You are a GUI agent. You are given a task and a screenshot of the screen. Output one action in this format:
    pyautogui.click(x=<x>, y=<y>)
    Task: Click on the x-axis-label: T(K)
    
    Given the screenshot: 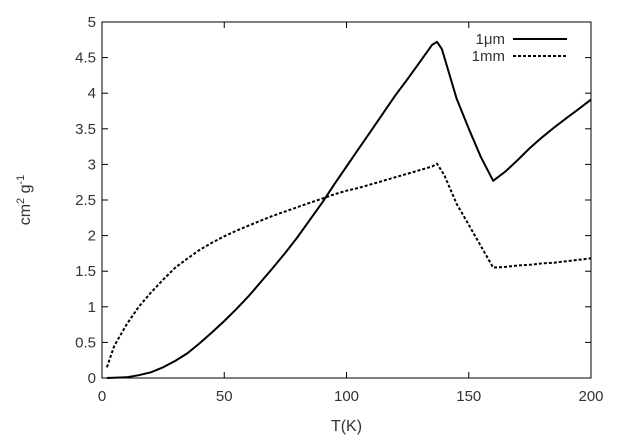 What is the action you would take?
    pyautogui.click(x=346, y=426)
    